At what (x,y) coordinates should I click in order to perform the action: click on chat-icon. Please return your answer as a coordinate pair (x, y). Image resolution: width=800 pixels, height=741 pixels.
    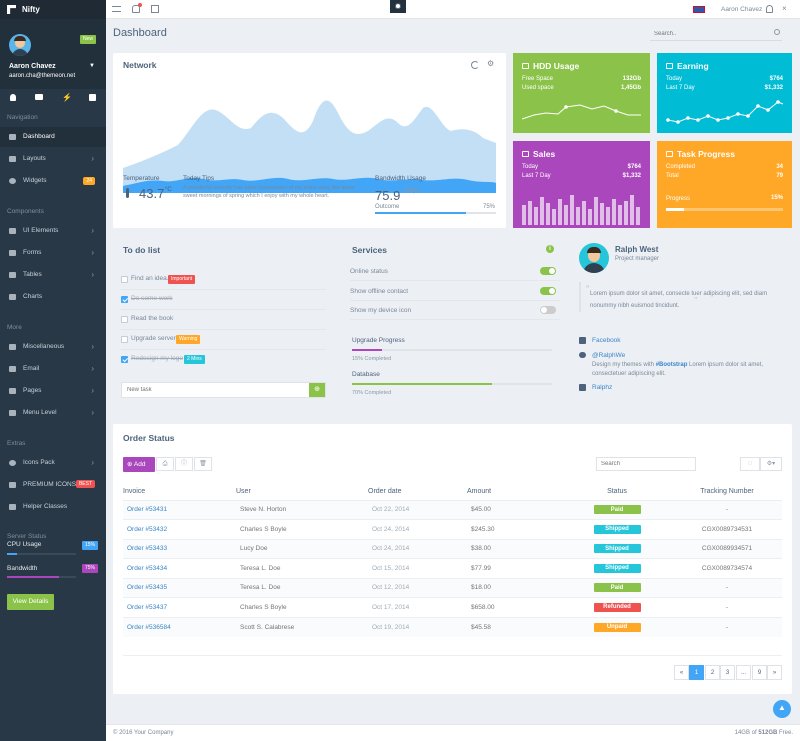
    Looking at the image, I should click on (39, 97).